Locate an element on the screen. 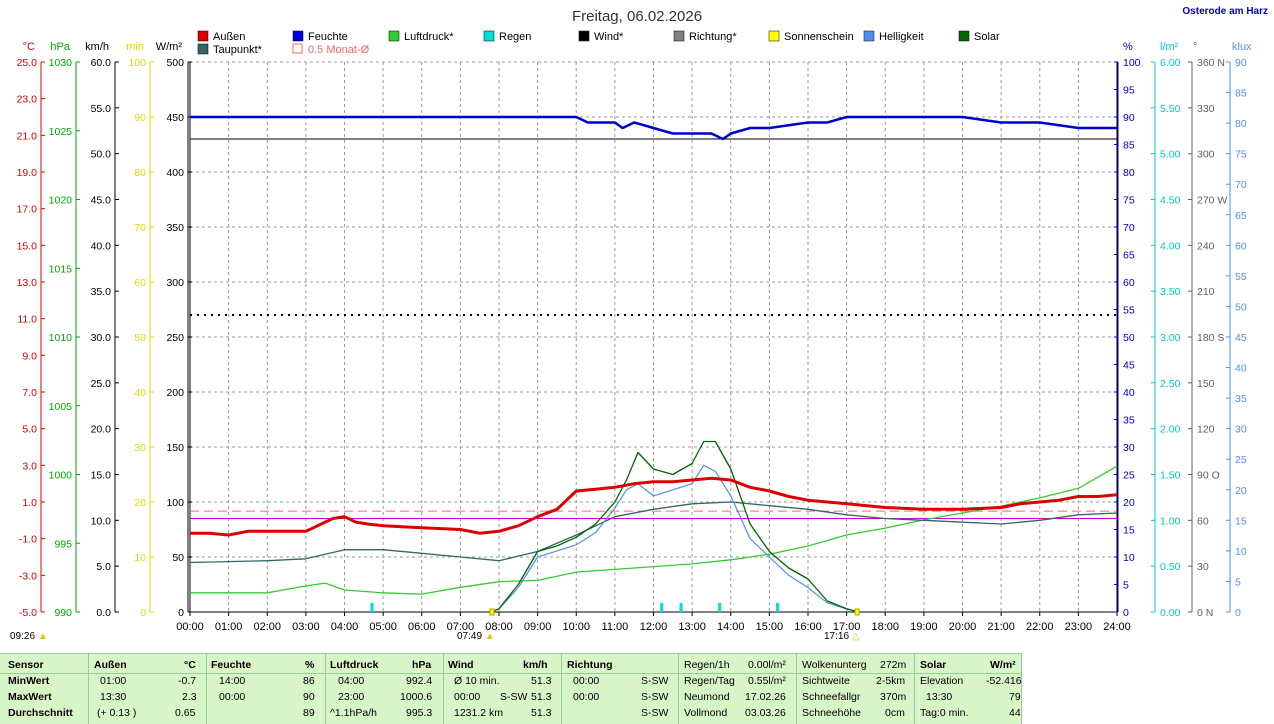 The image size is (1274, 724). feuchte-avg-val: 89 is located at coordinates (309, 713).